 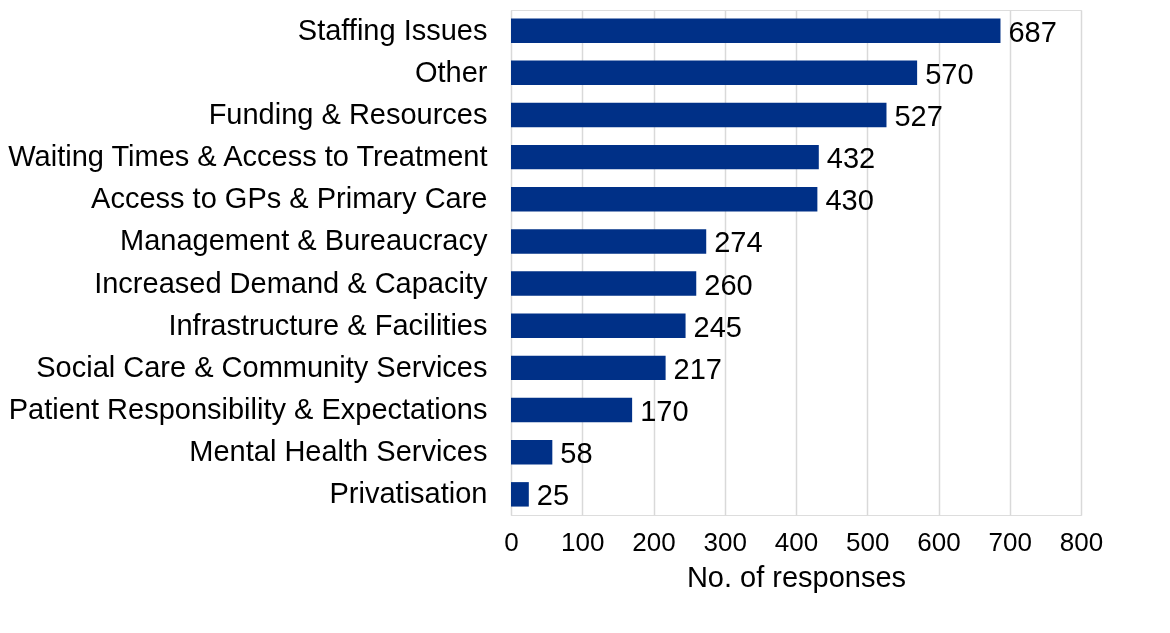 What do you see at coordinates (664, 411) in the screenshot?
I see `data-label: 170` at bounding box center [664, 411].